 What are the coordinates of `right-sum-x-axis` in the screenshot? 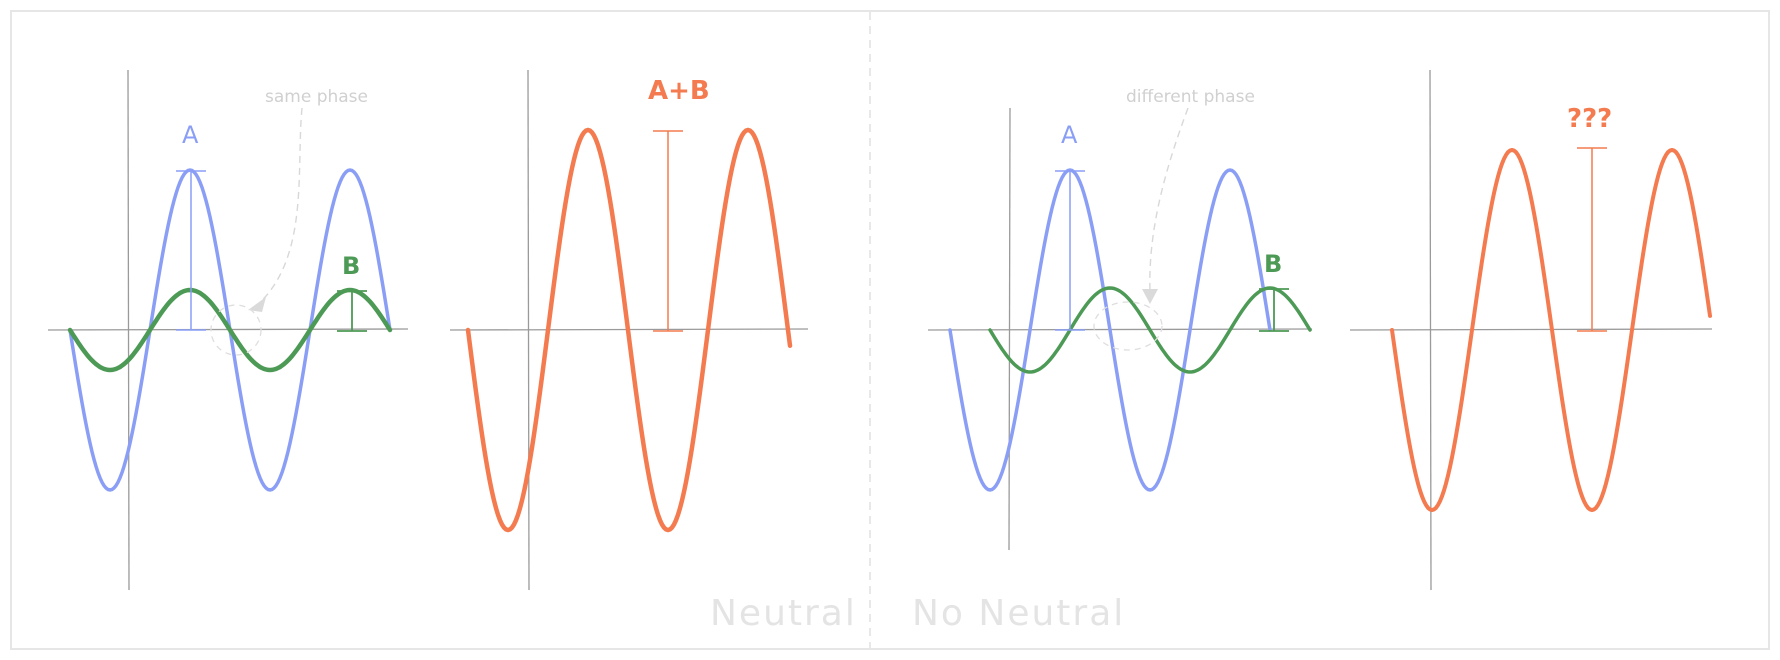 It's located at (1531, 329).